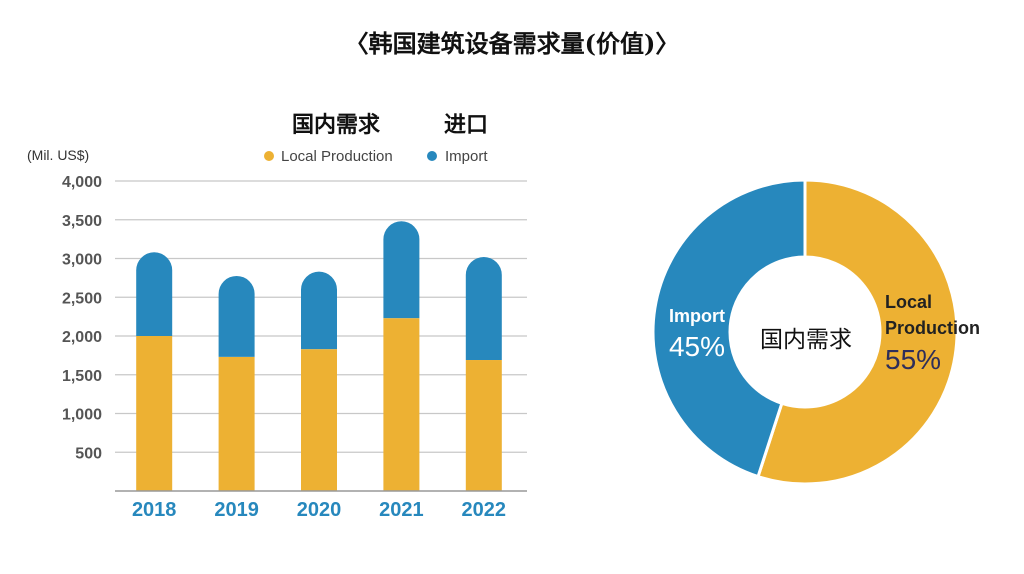 The height and width of the screenshot is (574, 1024). Describe the element at coordinates (269, 156) in the screenshot. I see `legend-local-swatch` at that location.